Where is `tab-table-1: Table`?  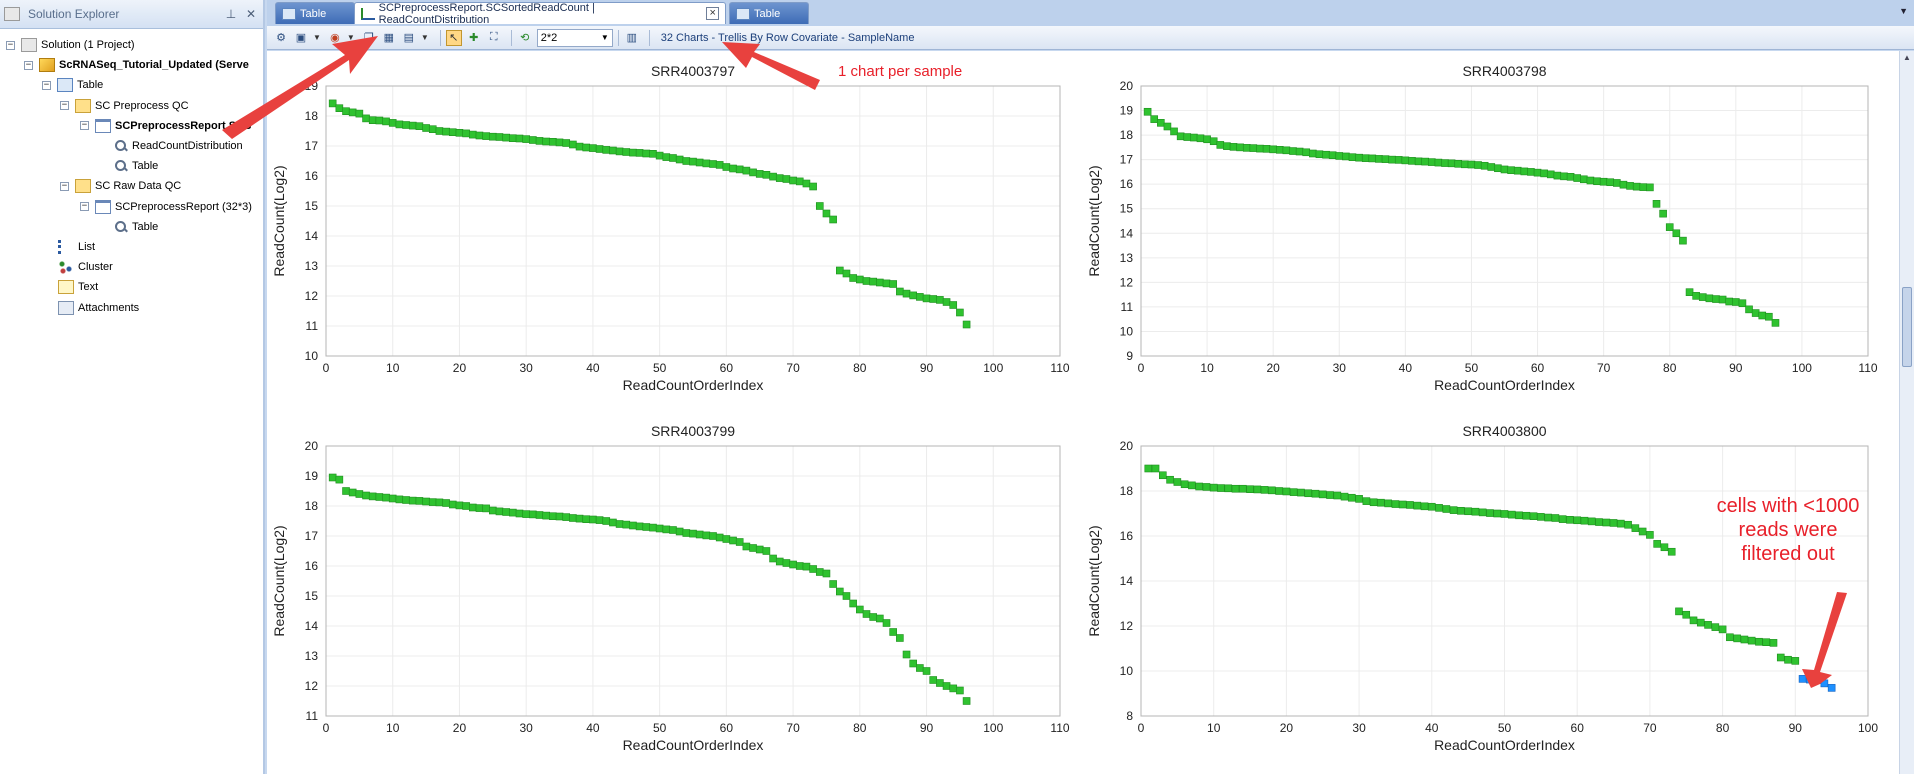
tab-table-1: Table is located at coordinates (315, 13).